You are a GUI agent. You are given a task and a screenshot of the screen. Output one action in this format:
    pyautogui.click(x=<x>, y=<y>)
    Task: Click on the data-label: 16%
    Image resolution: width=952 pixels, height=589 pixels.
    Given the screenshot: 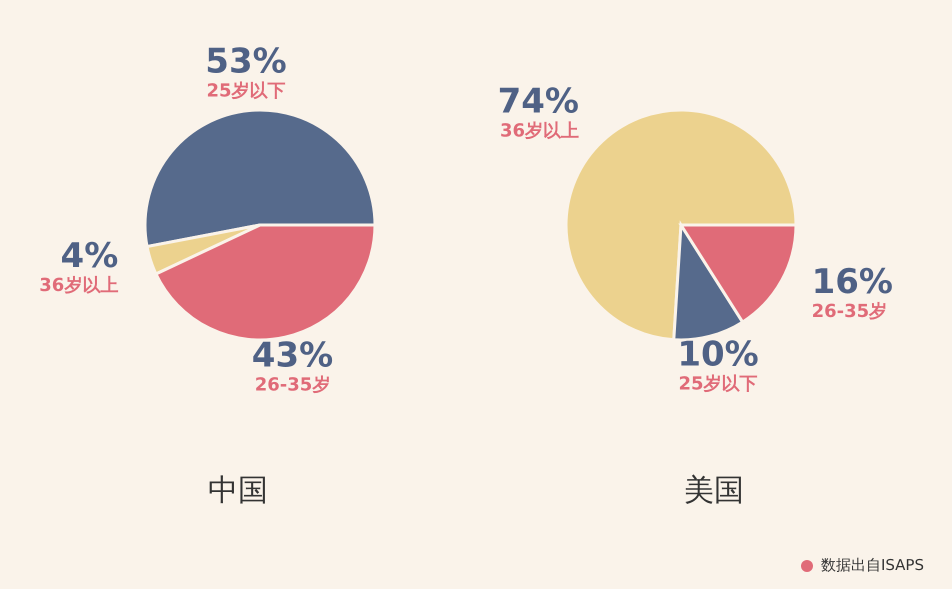 What is the action you would take?
    pyautogui.click(x=852, y=282)
    